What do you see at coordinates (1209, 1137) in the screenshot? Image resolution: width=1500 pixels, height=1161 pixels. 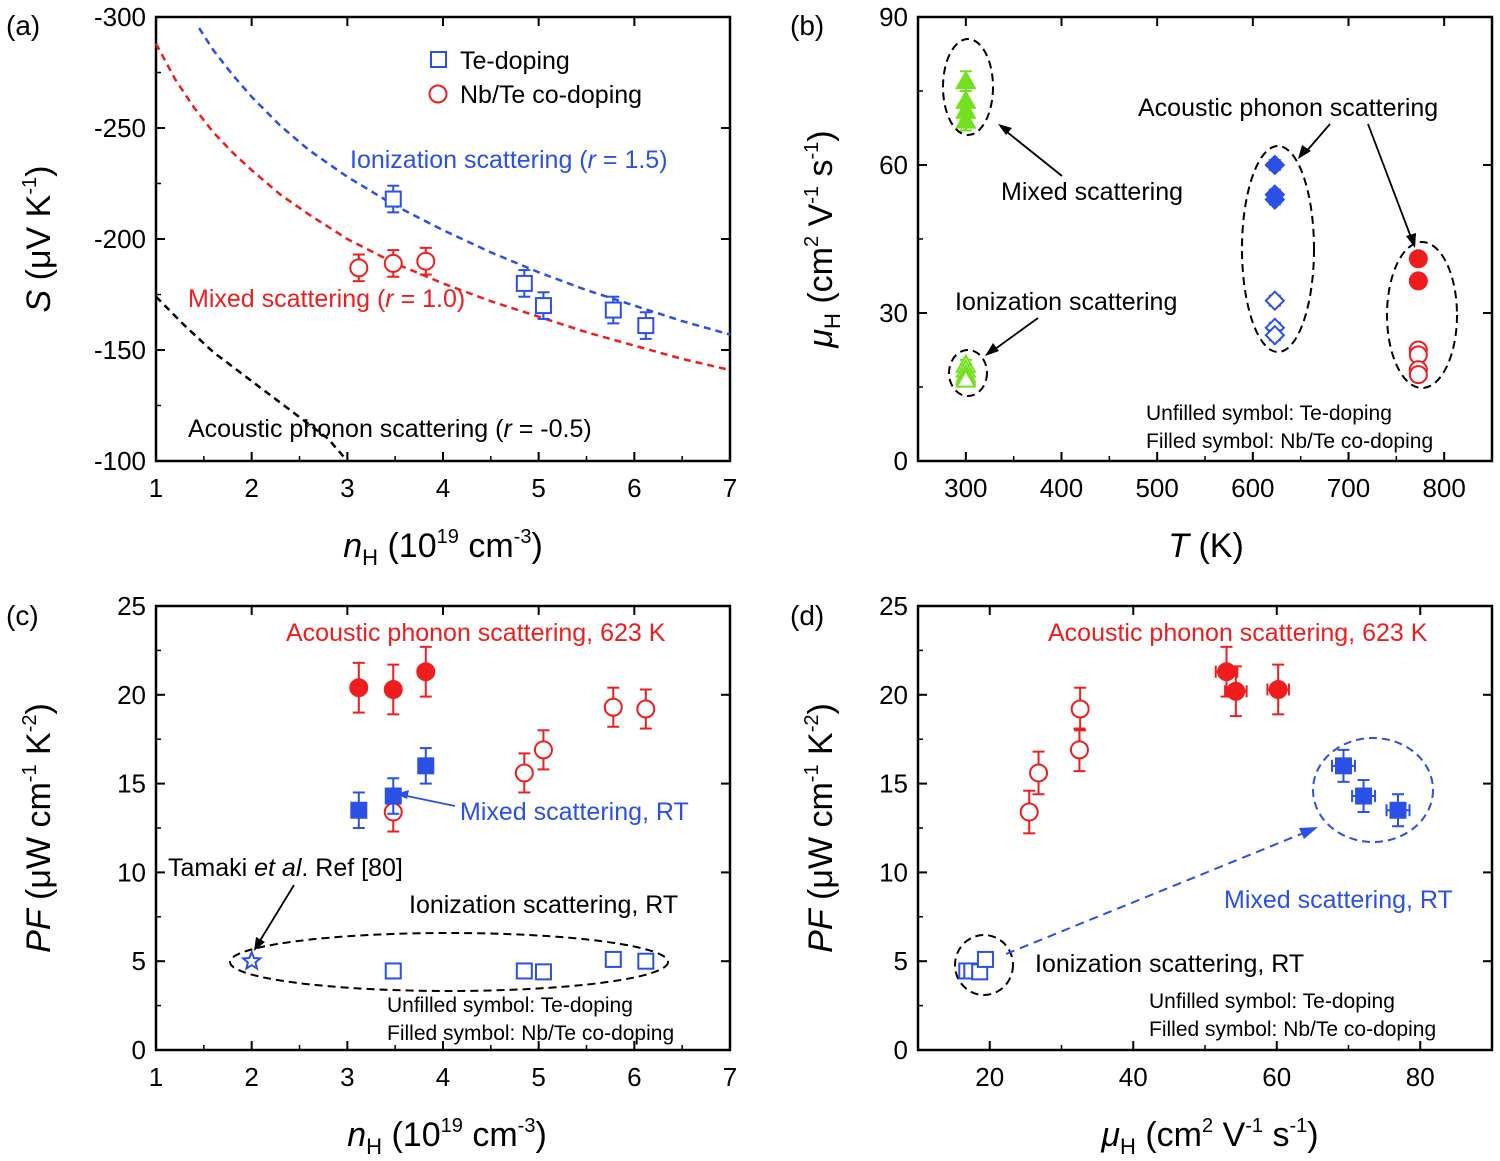 I see `x-axis-label: μH (cm2 V-1 s-1)` at bounding box center [1209, 1137].